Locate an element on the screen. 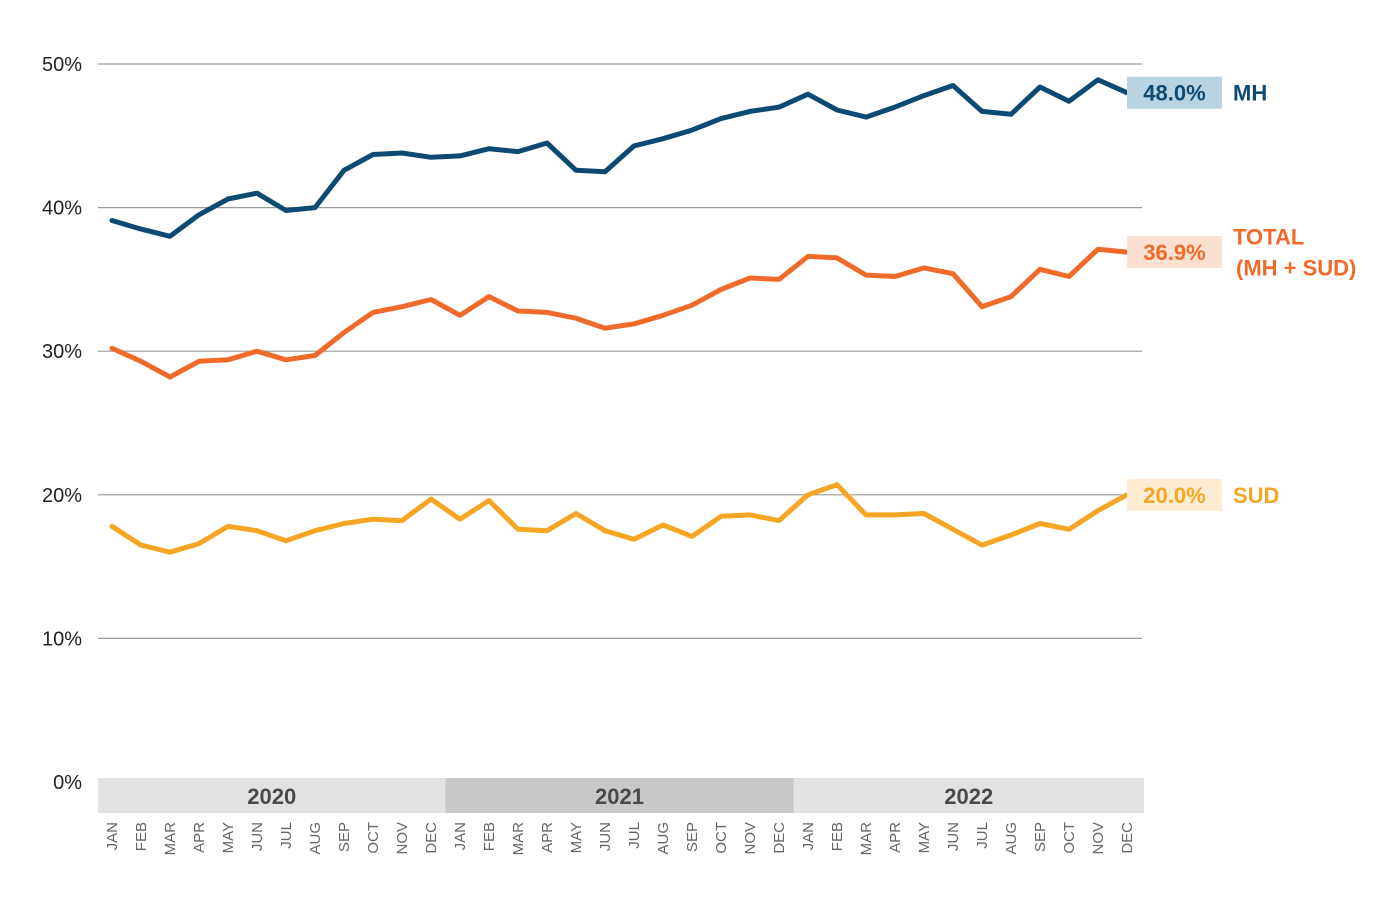 The height and width of the screenshot is (898, 1381). series-line-sud is located at coordinates (619, 518).